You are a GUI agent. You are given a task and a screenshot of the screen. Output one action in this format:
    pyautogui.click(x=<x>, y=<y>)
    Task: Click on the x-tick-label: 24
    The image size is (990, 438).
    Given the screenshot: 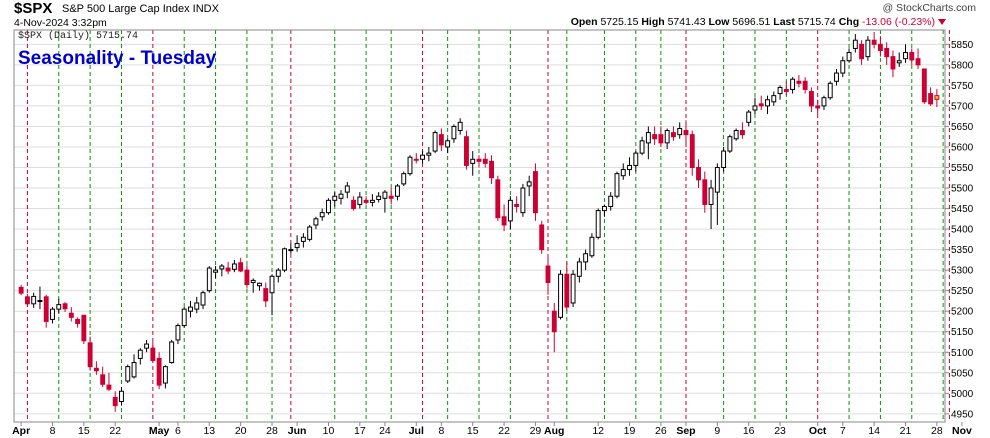 What is the action you would take?
    pyautogui.click(x=385, y=431)
    